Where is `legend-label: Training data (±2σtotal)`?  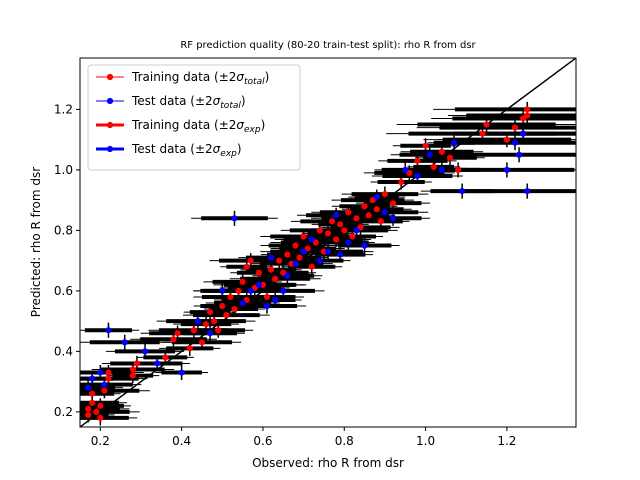 legend-label: Training data (±2σtotal) is located at coordinates (200, 78).